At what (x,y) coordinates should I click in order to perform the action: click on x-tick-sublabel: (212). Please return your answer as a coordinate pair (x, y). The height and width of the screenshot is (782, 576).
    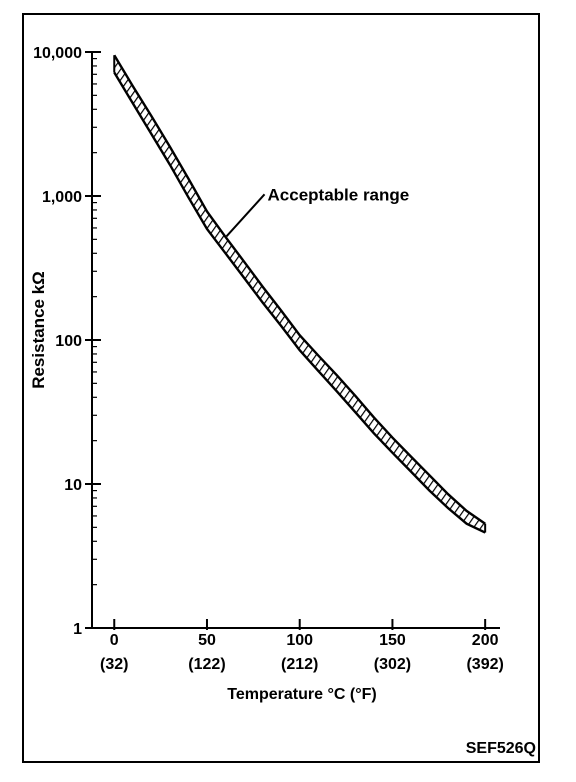
    Looking at the image, I should click on (299, 664).